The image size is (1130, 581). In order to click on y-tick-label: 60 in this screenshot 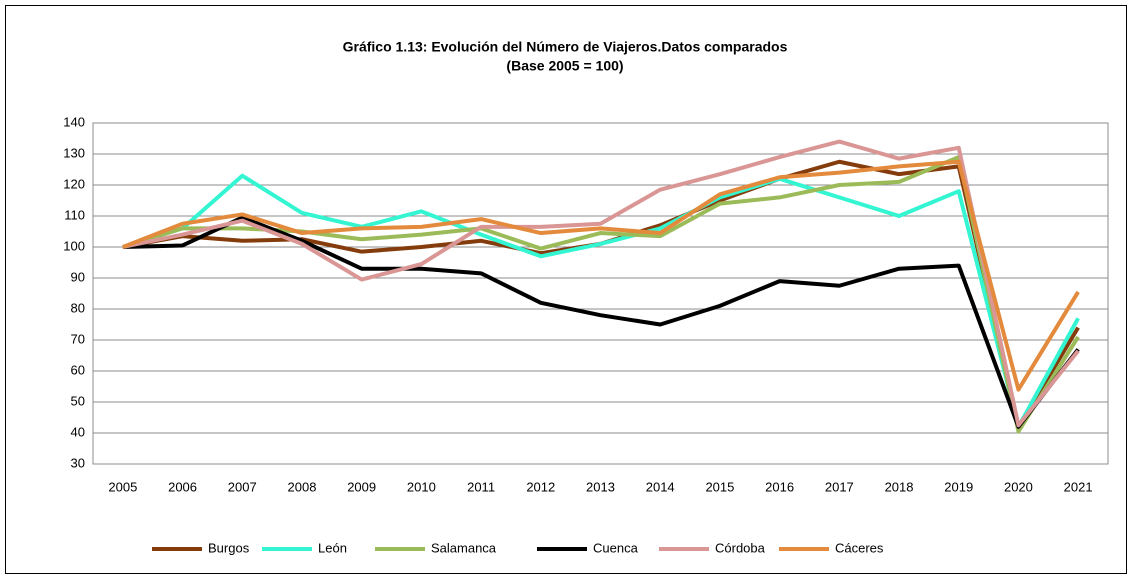, I will do `click(78, 369)`.